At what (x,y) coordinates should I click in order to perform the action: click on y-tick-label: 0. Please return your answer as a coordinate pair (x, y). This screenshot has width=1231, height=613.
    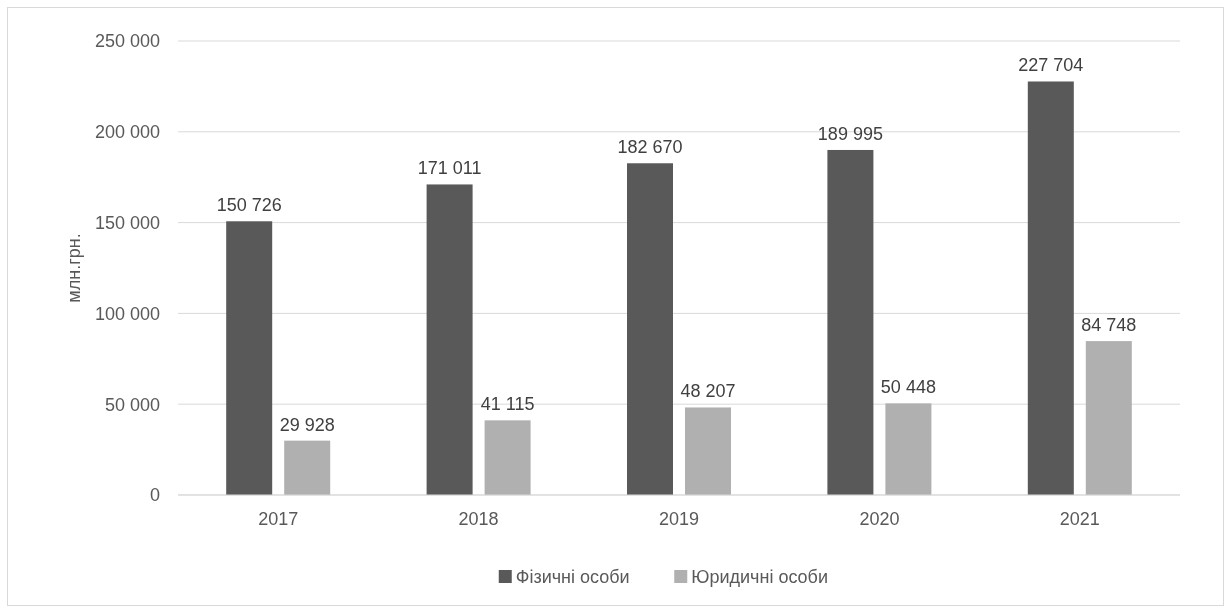
    Looking at the image, I should click on (154, 495).